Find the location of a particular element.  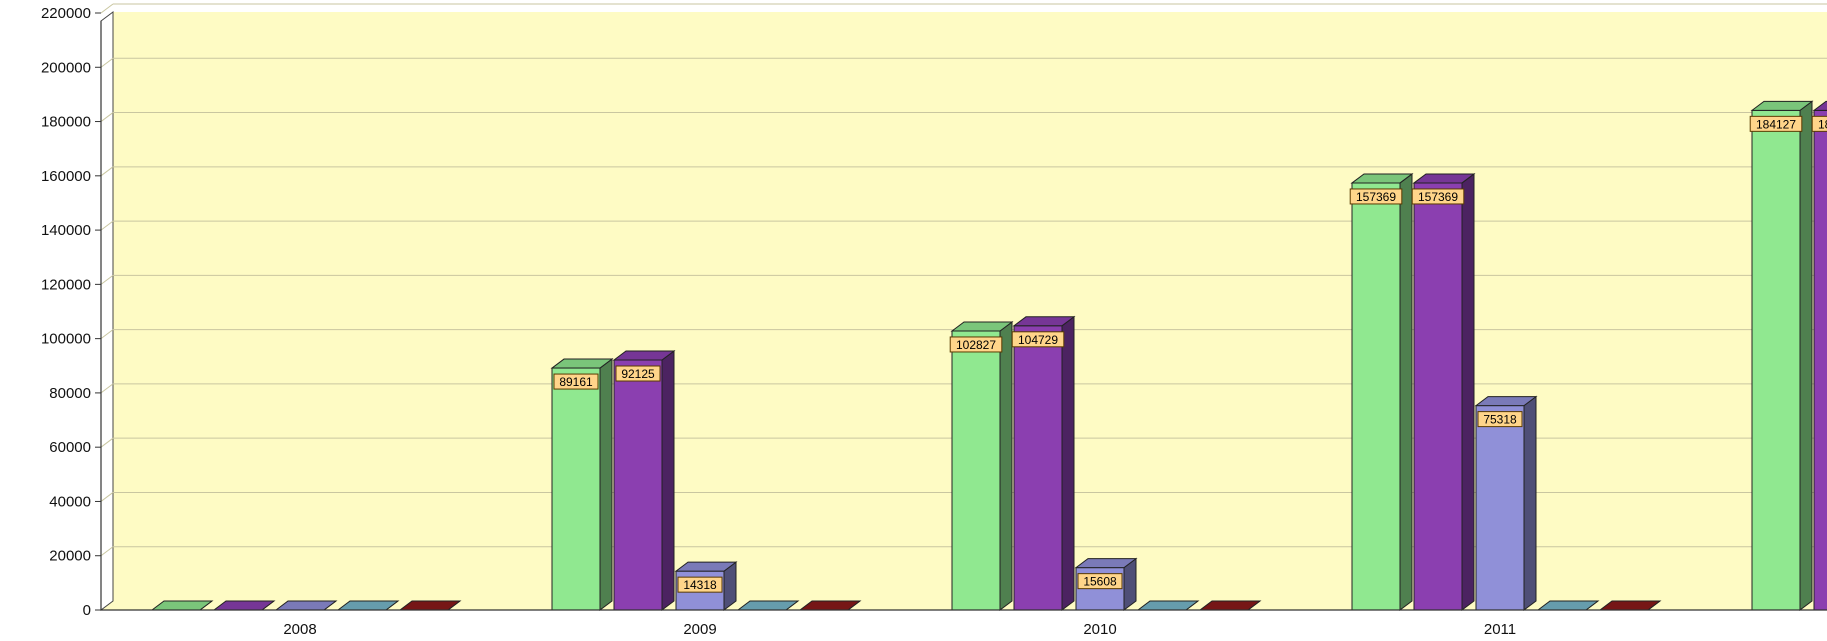

y-tick-label: 60000 is located at coordinates (70, 447).